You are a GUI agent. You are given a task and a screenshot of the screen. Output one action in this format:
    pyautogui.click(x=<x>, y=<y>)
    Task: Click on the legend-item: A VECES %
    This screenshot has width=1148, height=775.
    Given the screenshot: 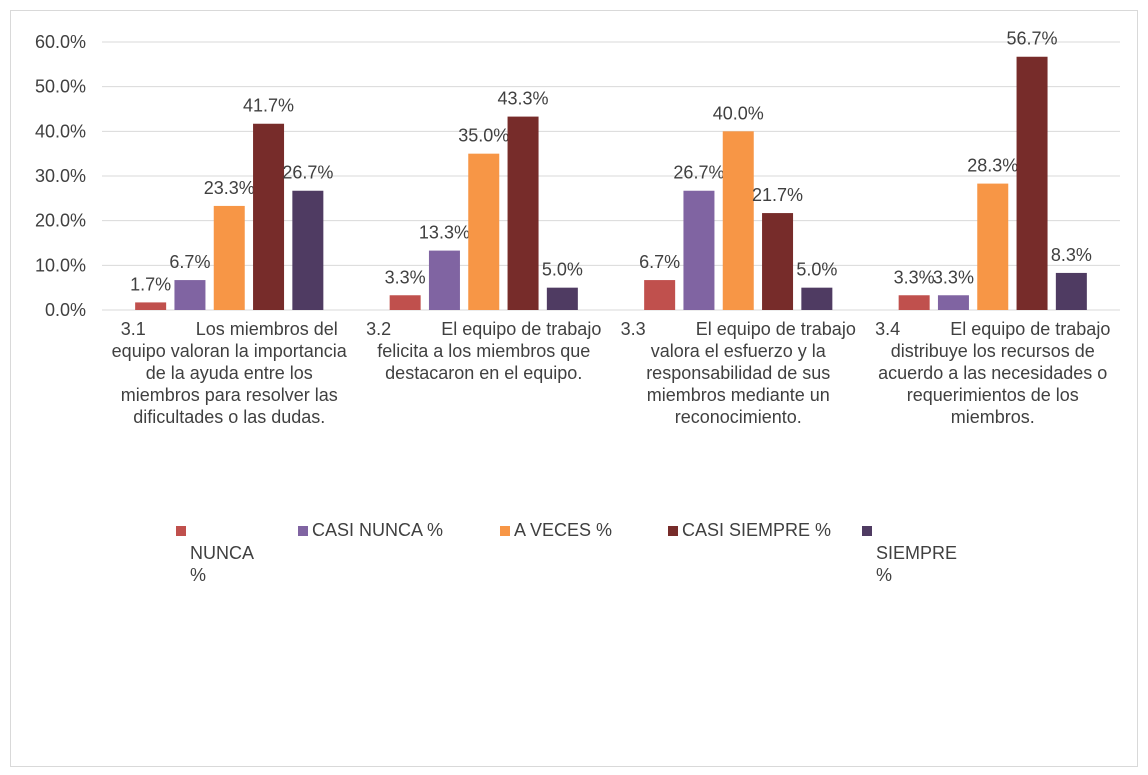 What is the action you would take?
    pyautogui.click(x=556, y=530)
    